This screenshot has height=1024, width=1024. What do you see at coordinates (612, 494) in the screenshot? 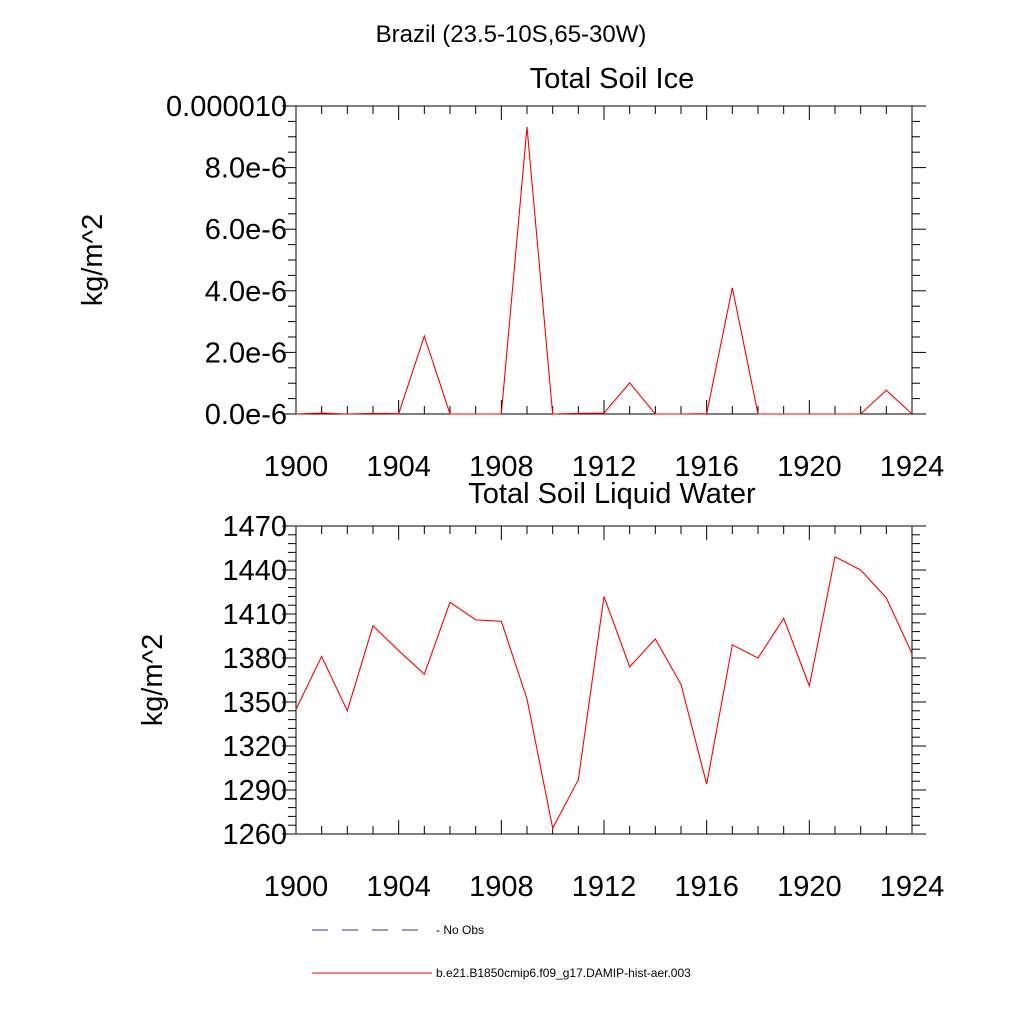
I see `chart-title: Total Soil Liquid Water` at bounding box center [612, 494].